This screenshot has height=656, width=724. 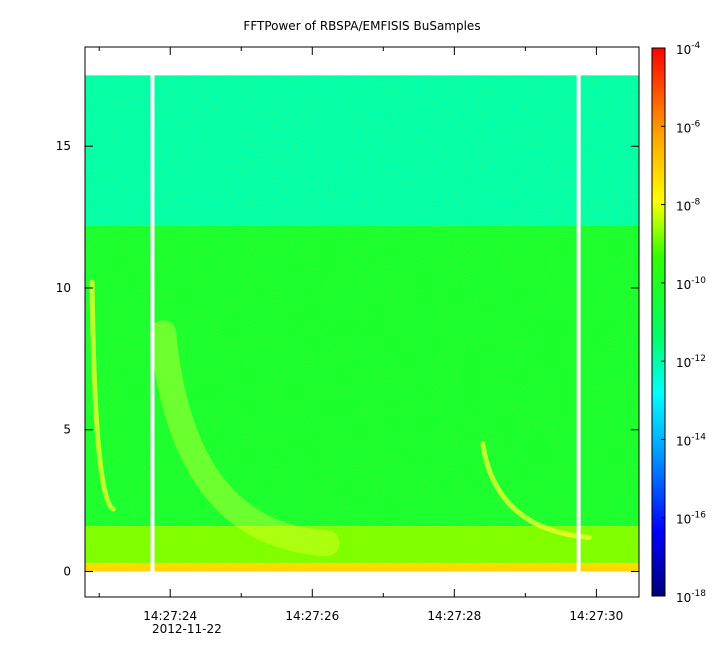 I want to click on y-tick-label-2: 10, so click(x=63, y=288).